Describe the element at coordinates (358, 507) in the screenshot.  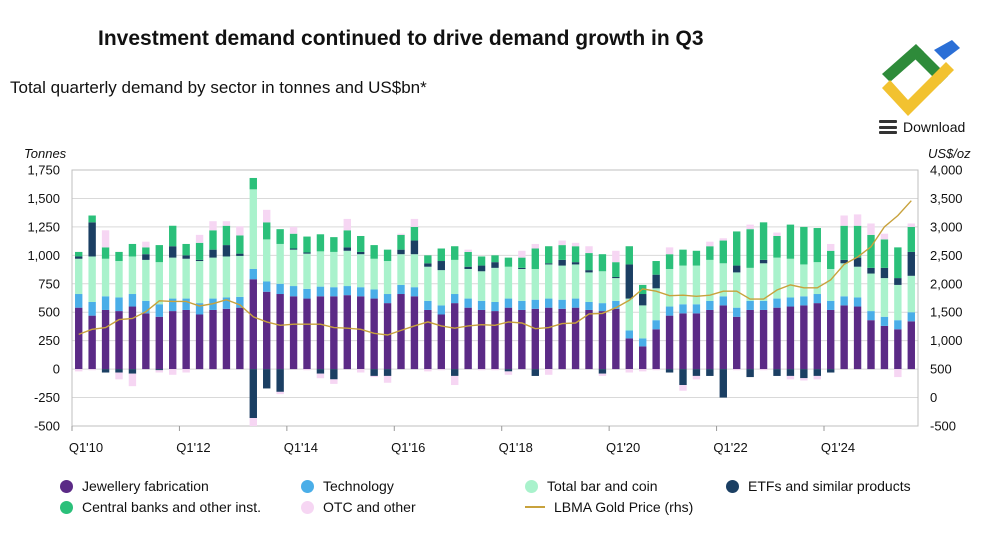
I see `legend-item: OTC and other` at that location.